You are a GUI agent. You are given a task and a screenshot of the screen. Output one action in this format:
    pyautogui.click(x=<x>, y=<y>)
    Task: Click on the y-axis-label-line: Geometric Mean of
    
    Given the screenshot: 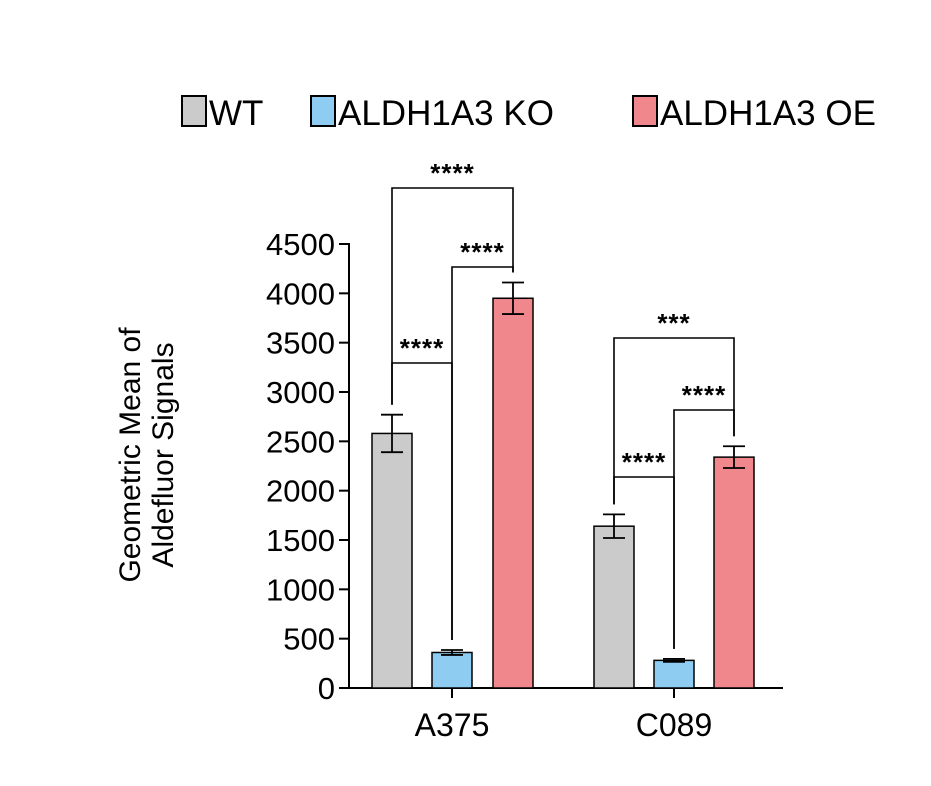 What is the action you would take?
    pyautogui.click(x=130, y=455)
    